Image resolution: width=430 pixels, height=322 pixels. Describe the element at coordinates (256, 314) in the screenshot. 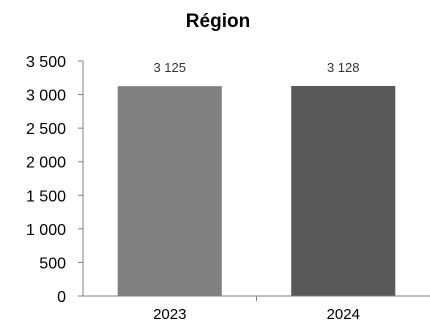

I see `x-axis-categories: 2023 2024` at that location.